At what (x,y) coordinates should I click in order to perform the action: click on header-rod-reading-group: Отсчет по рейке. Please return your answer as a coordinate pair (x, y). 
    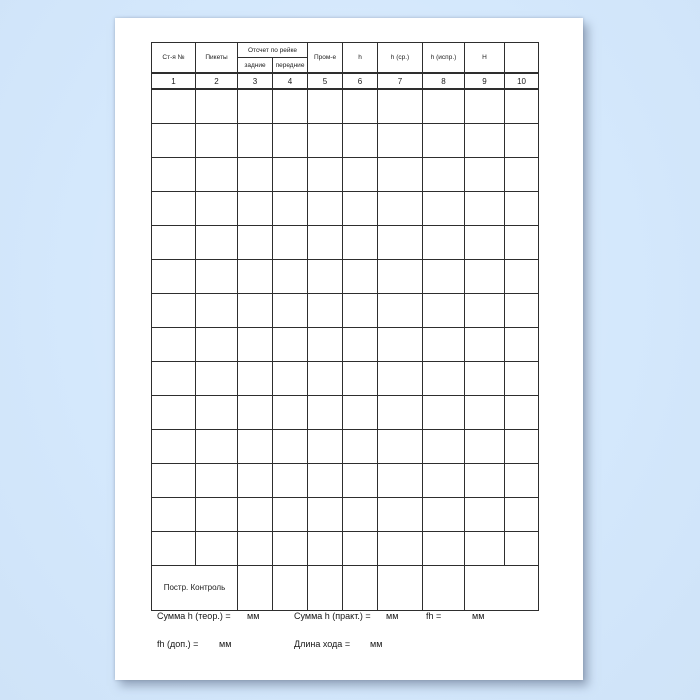
    Looking at the image, I should click on (272, 50).